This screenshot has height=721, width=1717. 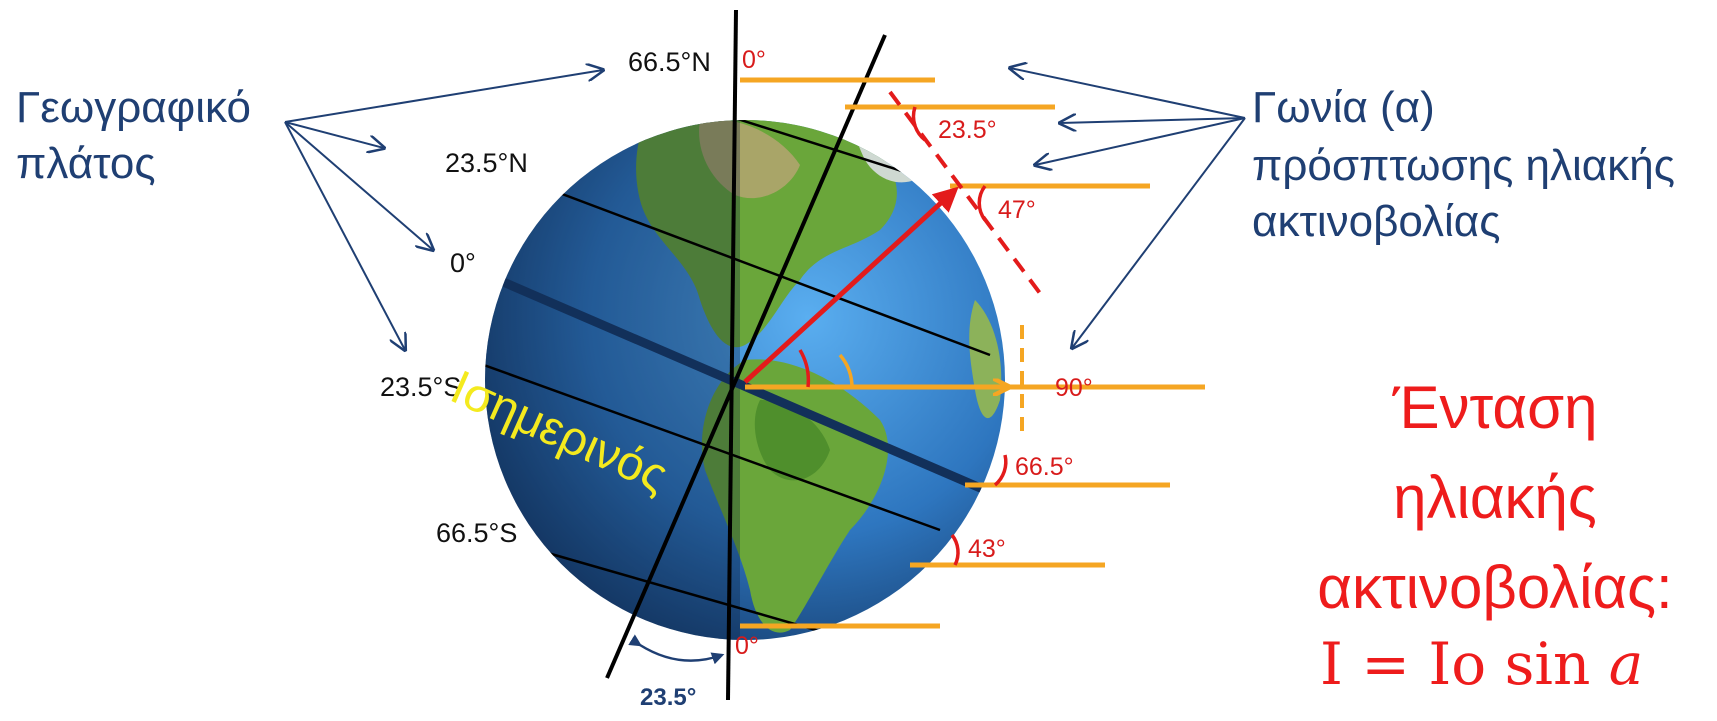 What do you see at coordinates (477, 533) in the screenshot?
I see `latitude-label-66-5-s: 66.5°S` at bounding box center [477, 533].